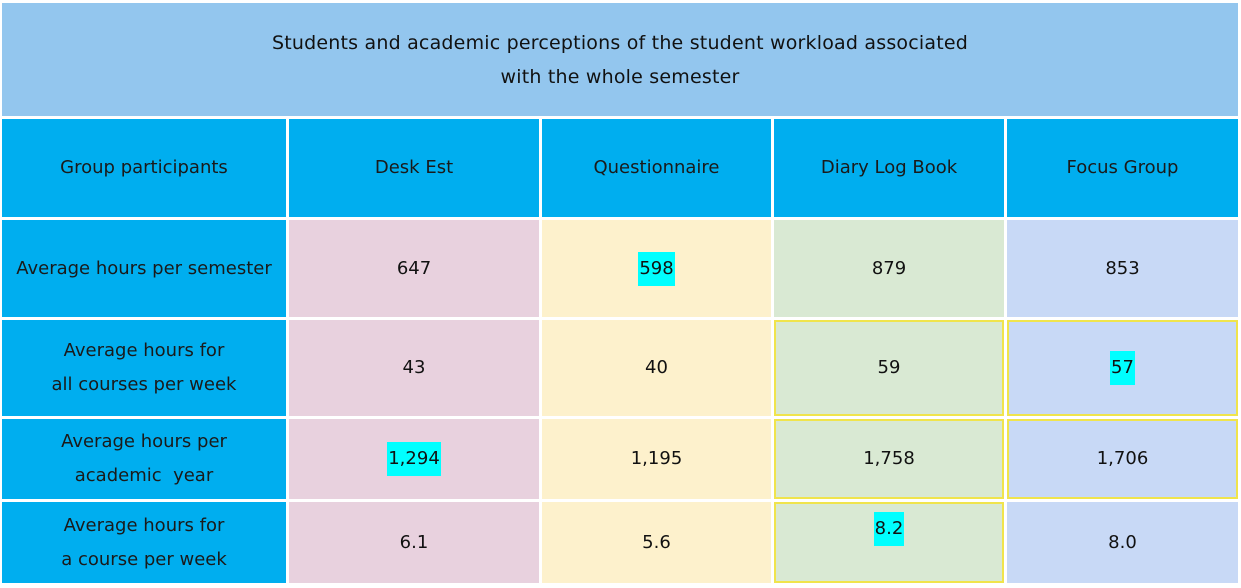 The image size is (1241, 588). I want to click on cell-value-highlighted: 598, so click(656, 268).